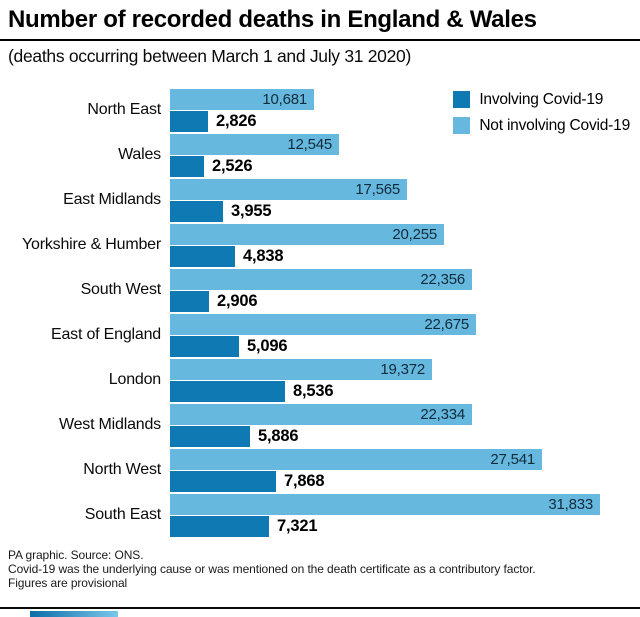 The width and height of the screenshot is (640, 617). What do you see at coordinates (74, 614) in the screenshot?
I see `pa-brand-bar` at bounding box center [74, 614].